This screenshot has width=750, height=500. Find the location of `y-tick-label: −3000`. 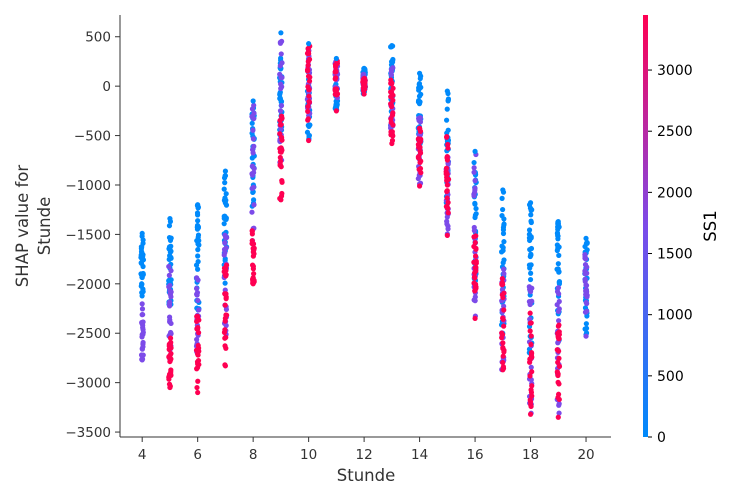

y-tick-label: −3000 is located at coordinates (88, 384).